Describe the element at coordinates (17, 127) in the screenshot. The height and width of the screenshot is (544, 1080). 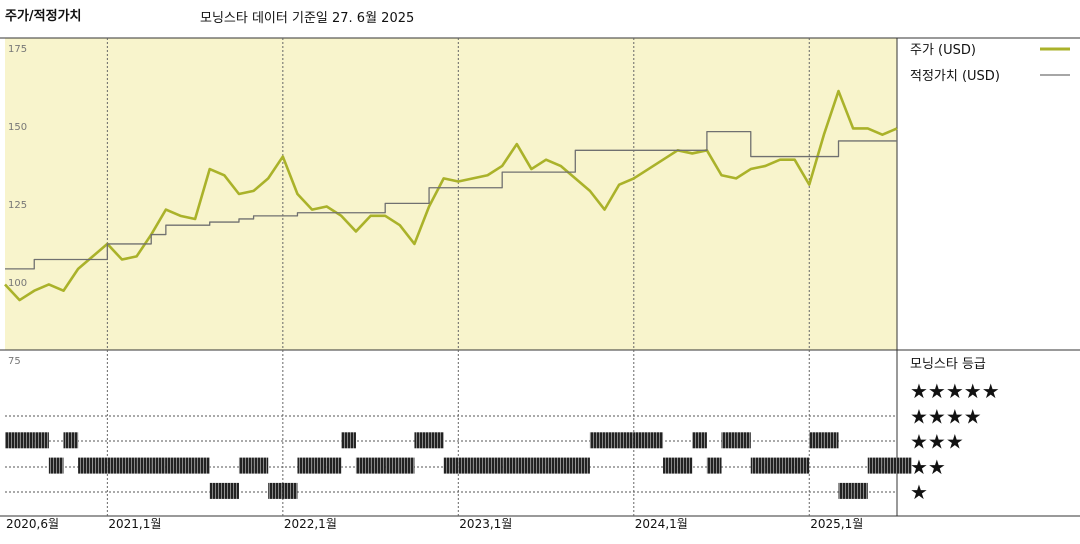
I see `y-tick-label: 150` at that location.